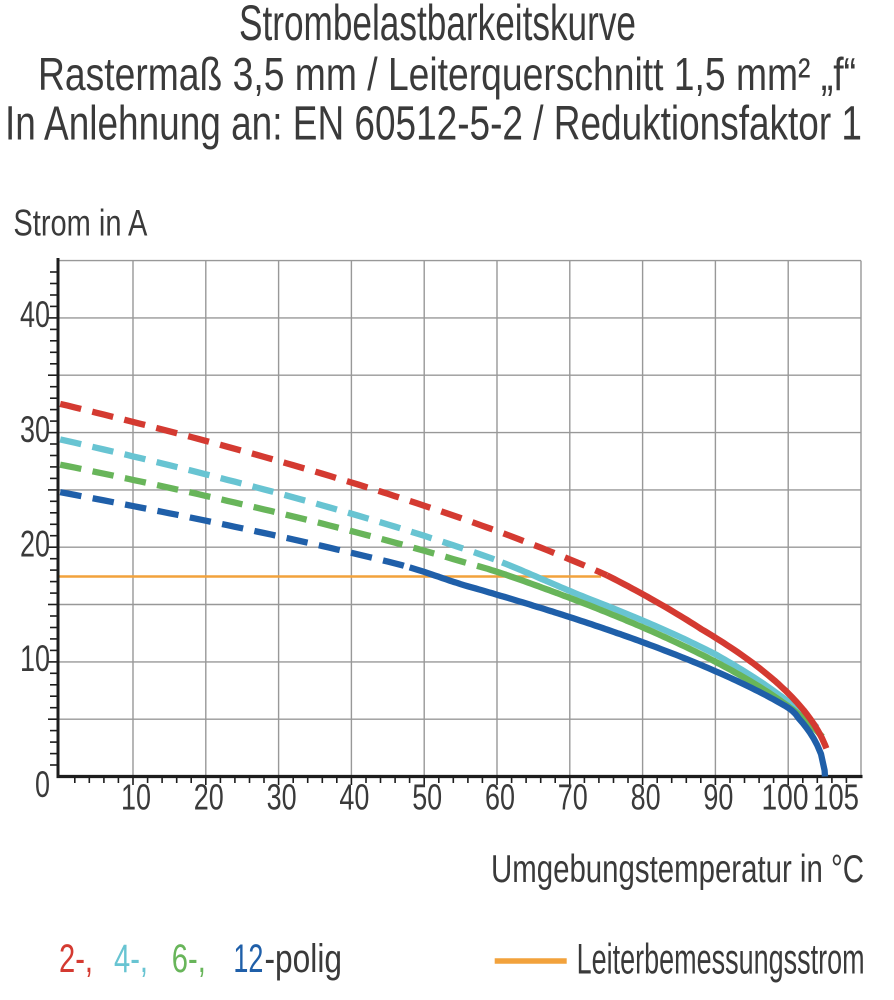 This screenshot has height=1000, width=894. What do you see at coordinates (718, 796) in the screenshot?
I see `svg-text: 90` at bounding box center [718, 796].